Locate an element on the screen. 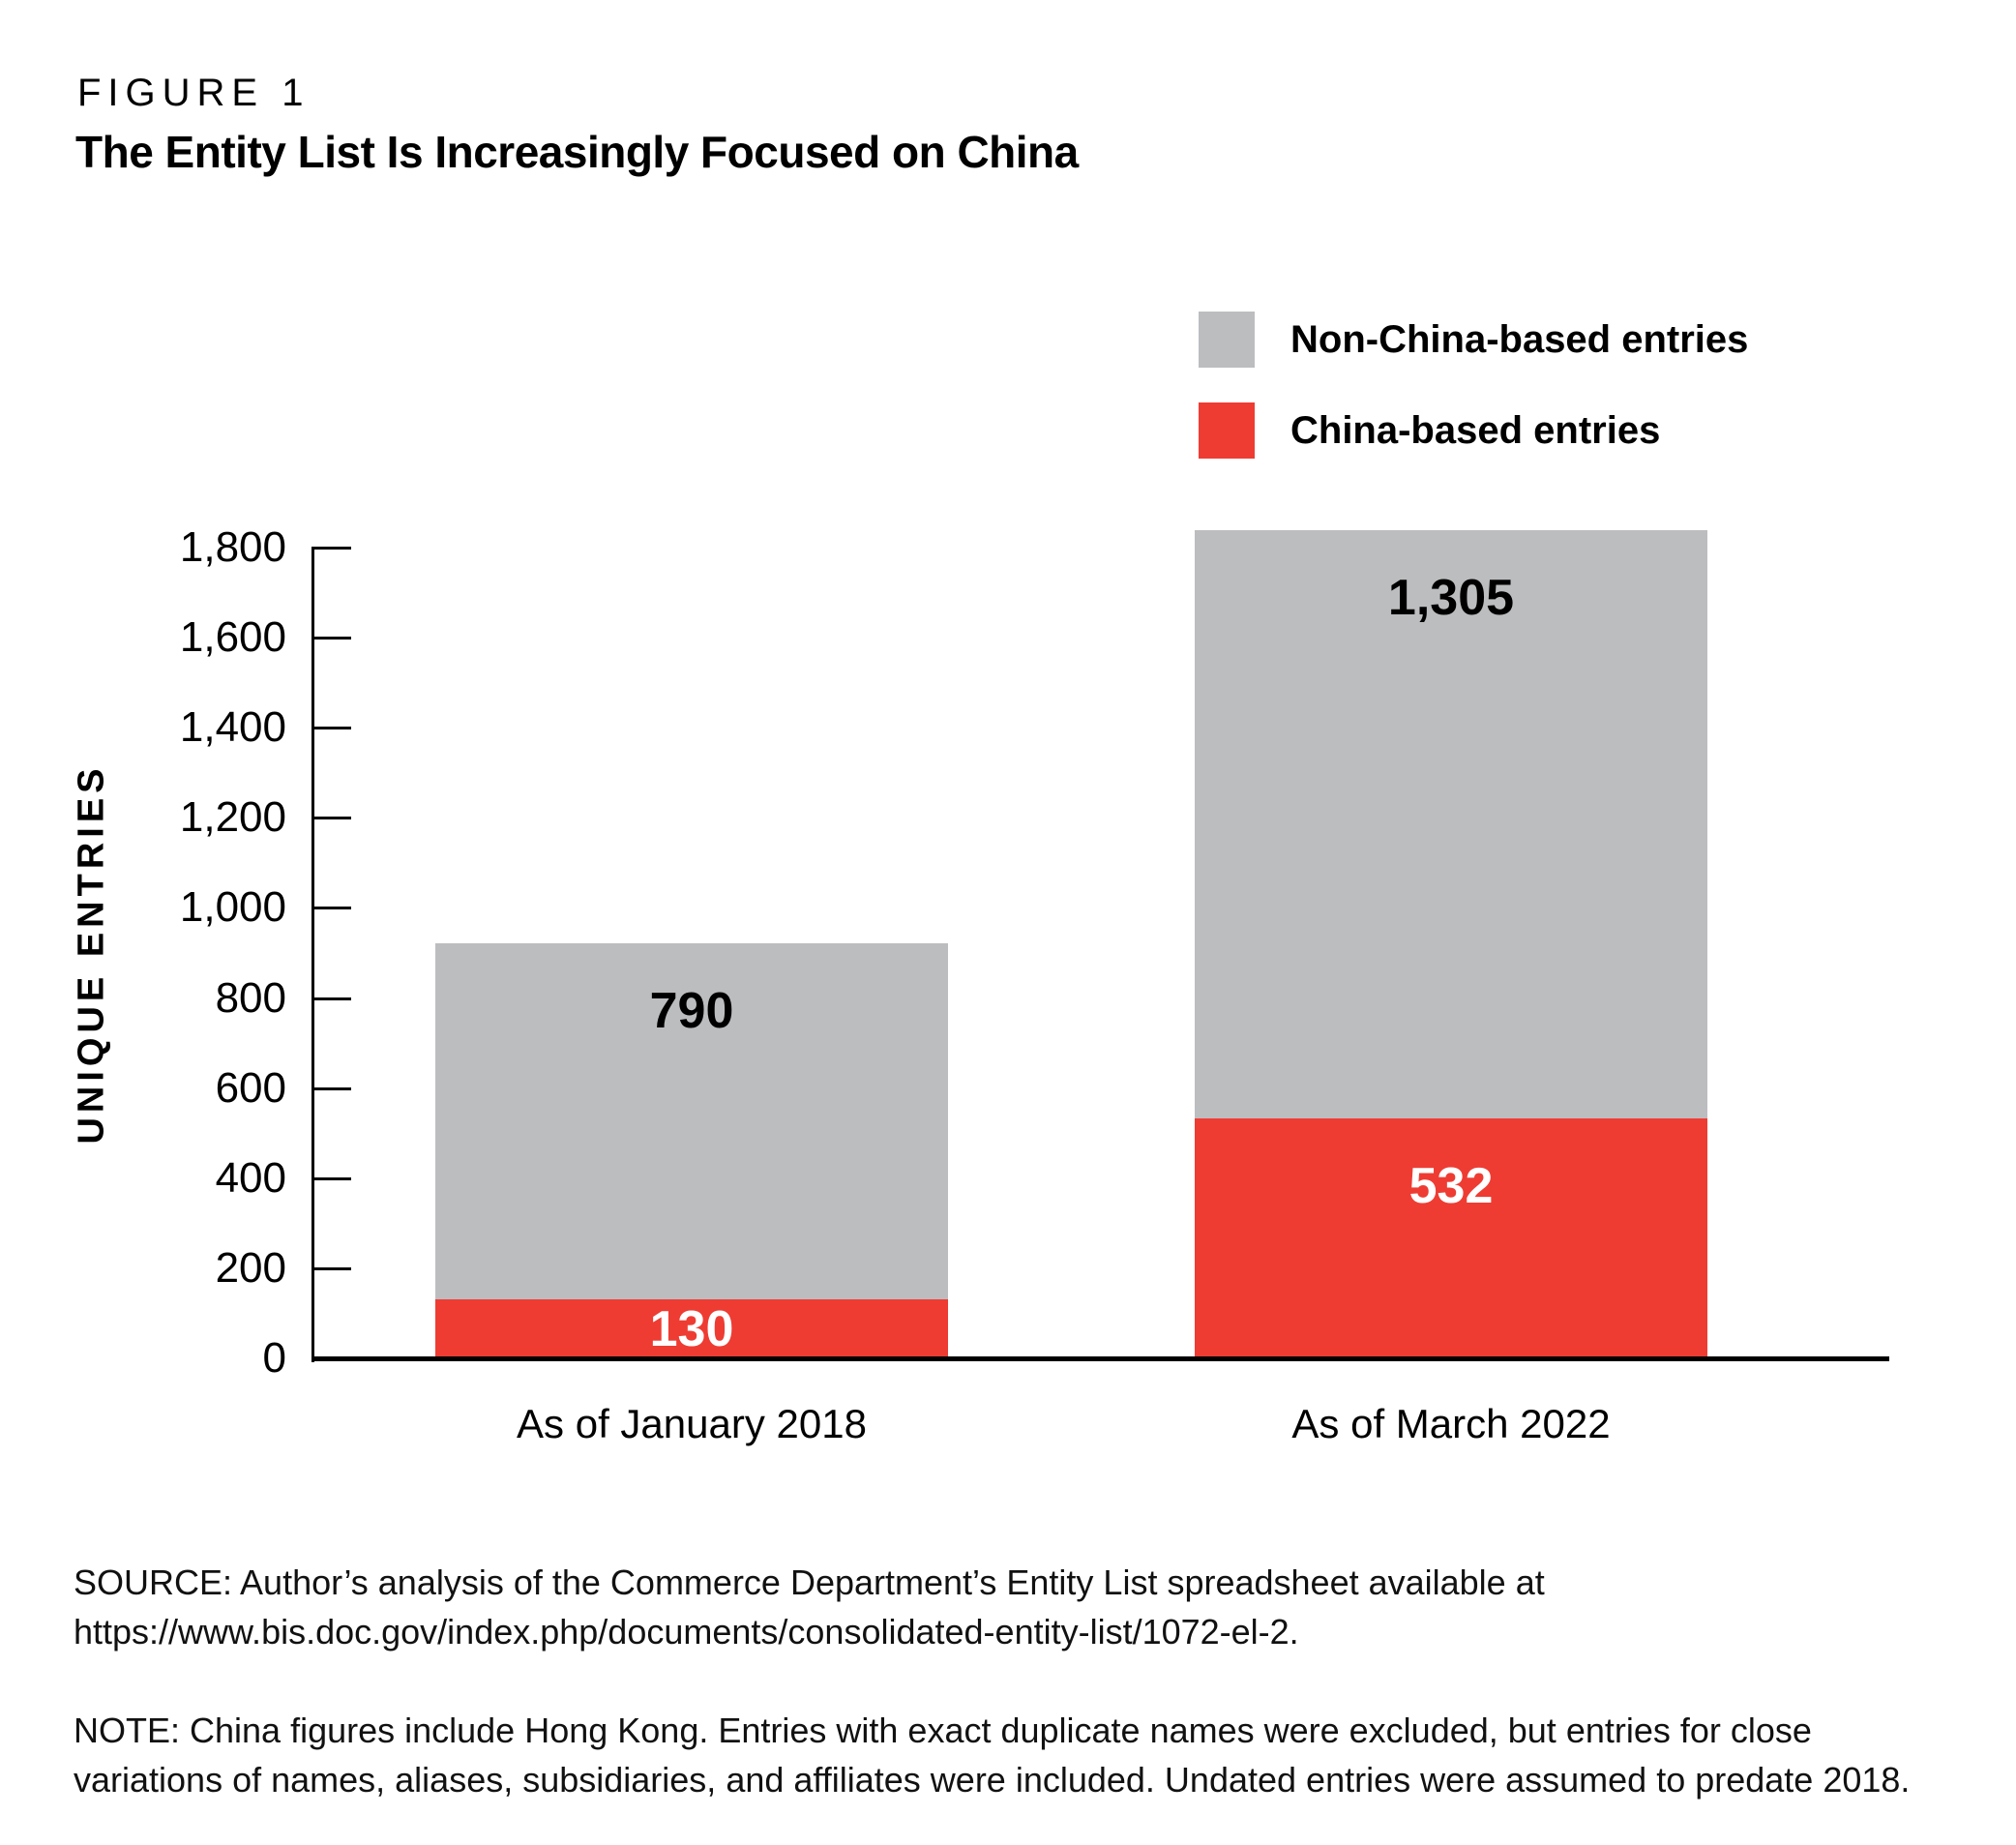 This screenshot has height=1845, width=2016. legend-label-non-china: Non-China-based entries is located at coordinates (1520, 339).